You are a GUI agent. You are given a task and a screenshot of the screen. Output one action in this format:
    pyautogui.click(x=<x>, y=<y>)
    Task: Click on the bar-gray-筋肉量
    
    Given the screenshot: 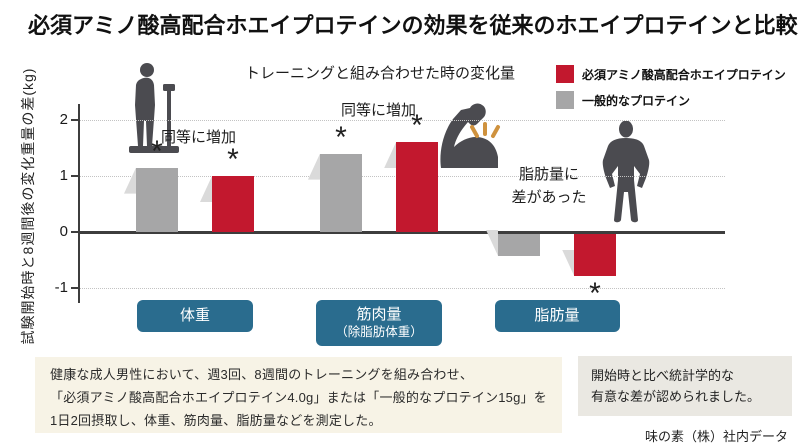 What is the action you would take?
    pyautogui.click(x=341, y=192)
    